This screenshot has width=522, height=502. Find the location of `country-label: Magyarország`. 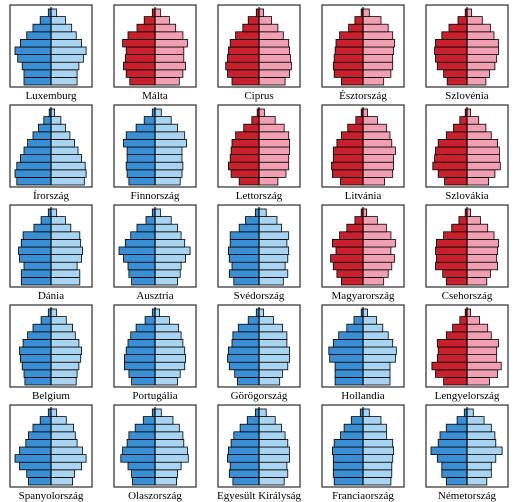

country-label: Magyarország is located at coordinates (363, 296).